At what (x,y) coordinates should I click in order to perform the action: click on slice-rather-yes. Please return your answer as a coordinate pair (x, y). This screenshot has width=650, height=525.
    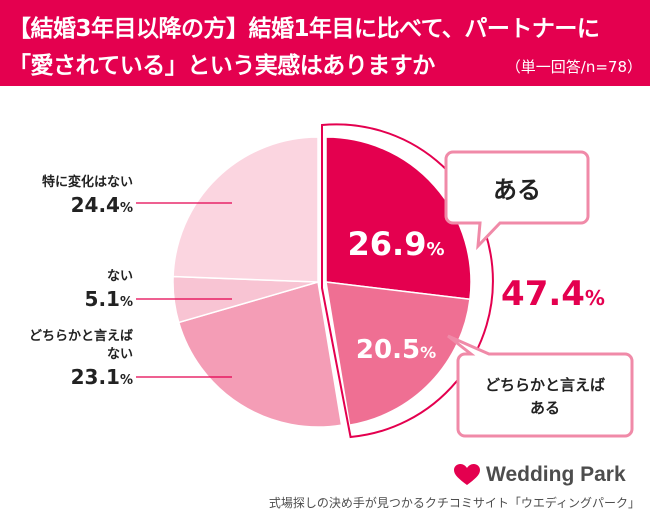
    Looking at the image, I should click on (398, 353).